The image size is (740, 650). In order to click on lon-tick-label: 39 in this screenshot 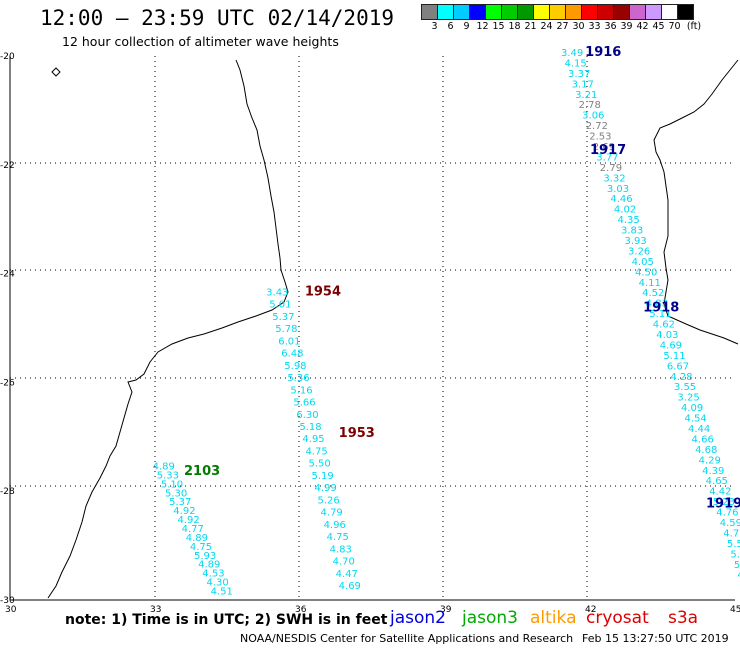, I will do `click(446, 610)`.